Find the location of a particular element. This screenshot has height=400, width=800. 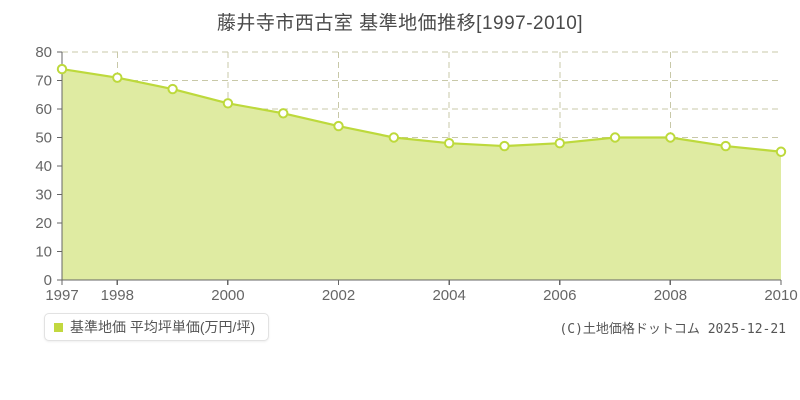

chart-legend: 基準地価 平均坪単価(万円/坪) is located at coordinates (157, 327).